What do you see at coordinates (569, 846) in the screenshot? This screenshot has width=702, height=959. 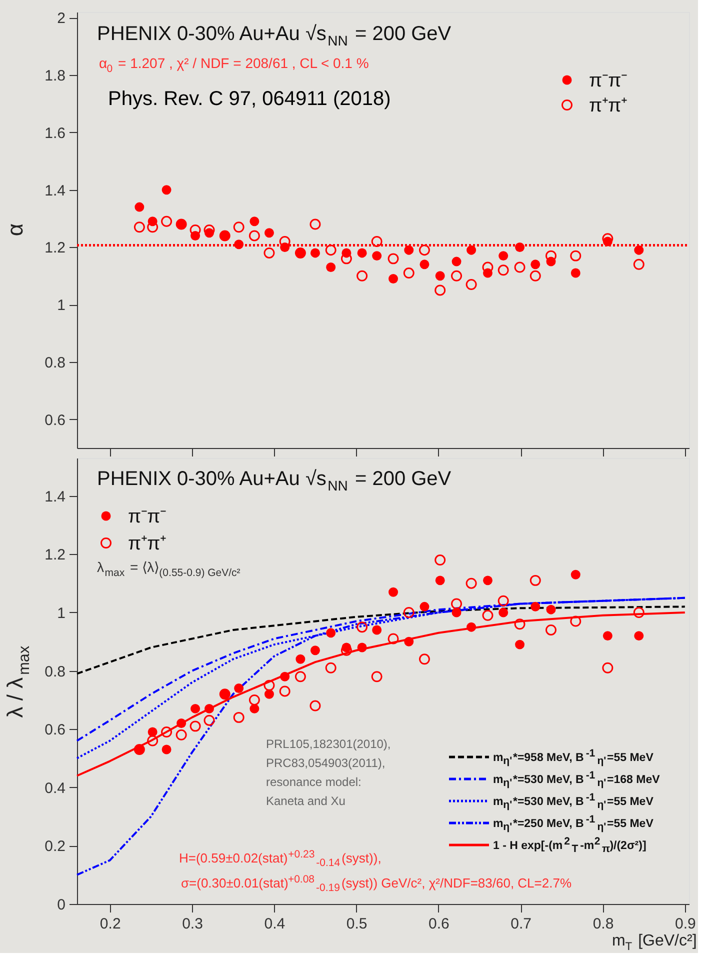 I see `legend-label: 1 - H exp[-(m2T-m2π)/(2σ²)]` at bounding box center [569, 846].